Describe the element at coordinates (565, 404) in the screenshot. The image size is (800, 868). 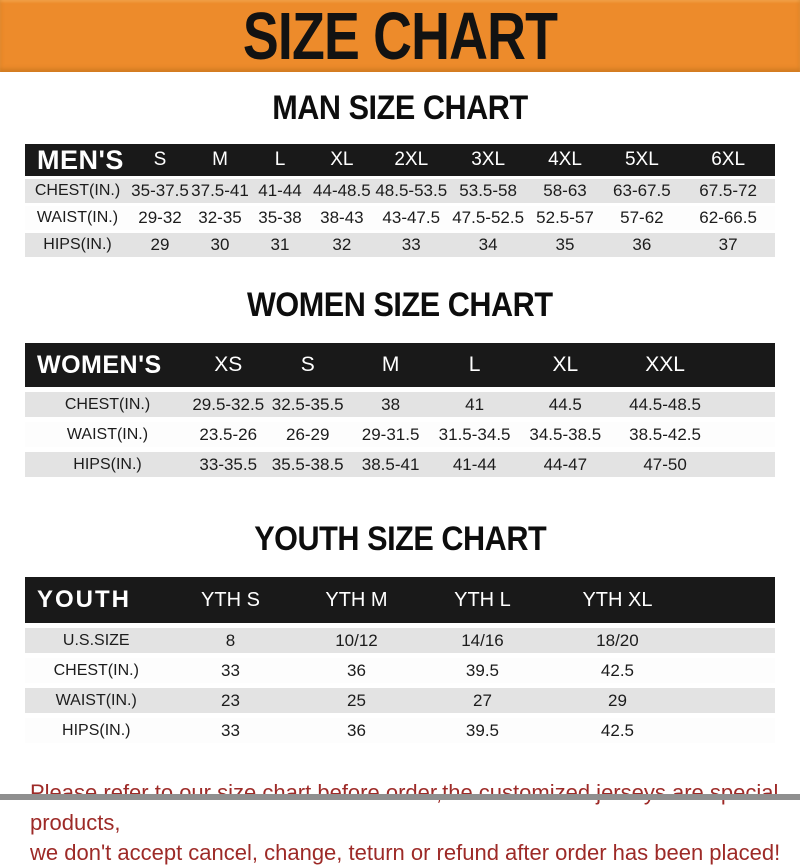
I see `size-value-cell: 44.5` at that location.